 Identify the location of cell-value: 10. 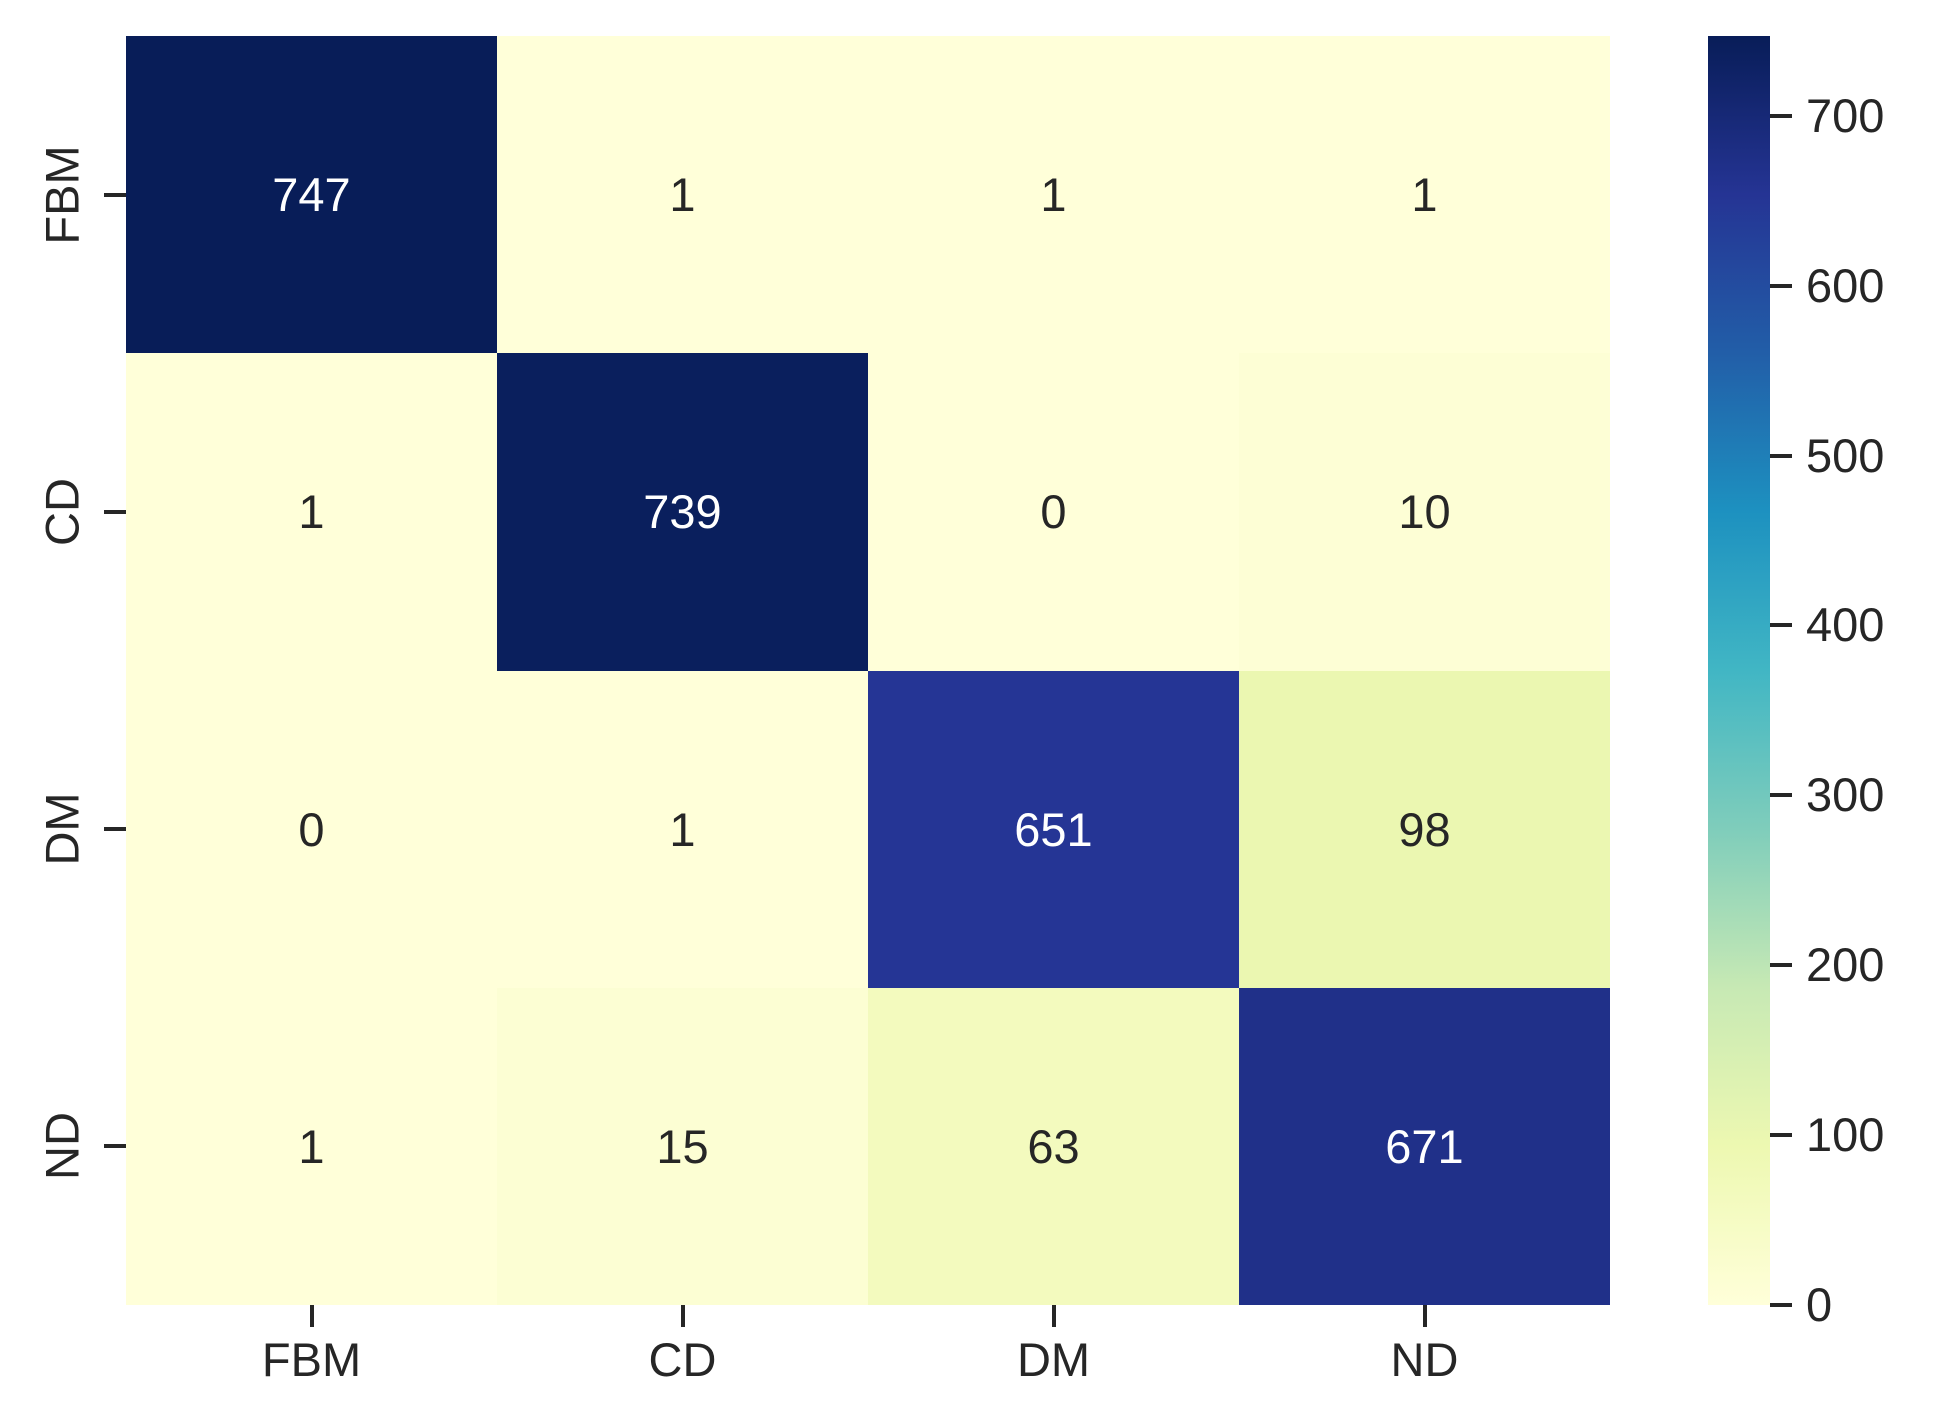
(1424, 512).